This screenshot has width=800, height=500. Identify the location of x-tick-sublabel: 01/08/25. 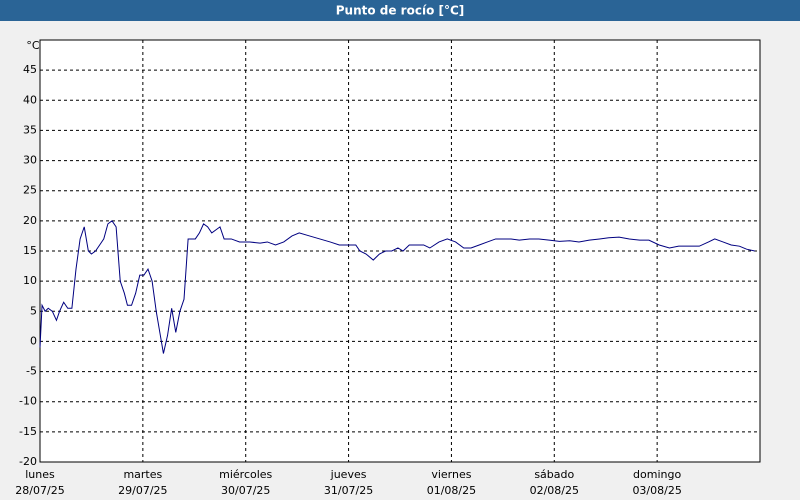
(451, 490).